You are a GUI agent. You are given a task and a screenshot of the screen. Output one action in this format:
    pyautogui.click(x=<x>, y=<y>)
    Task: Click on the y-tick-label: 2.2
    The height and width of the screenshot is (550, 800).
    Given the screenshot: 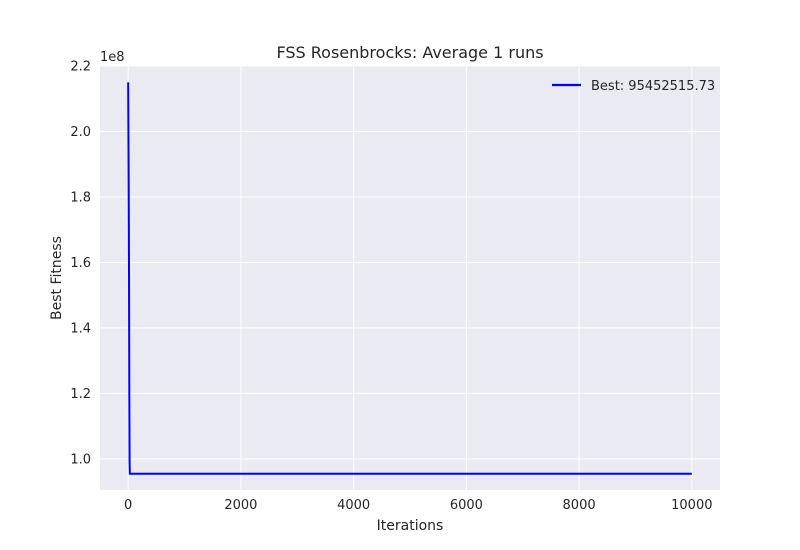 What is the action you would take?
    pyautogui.click(x=80, y=67)
    